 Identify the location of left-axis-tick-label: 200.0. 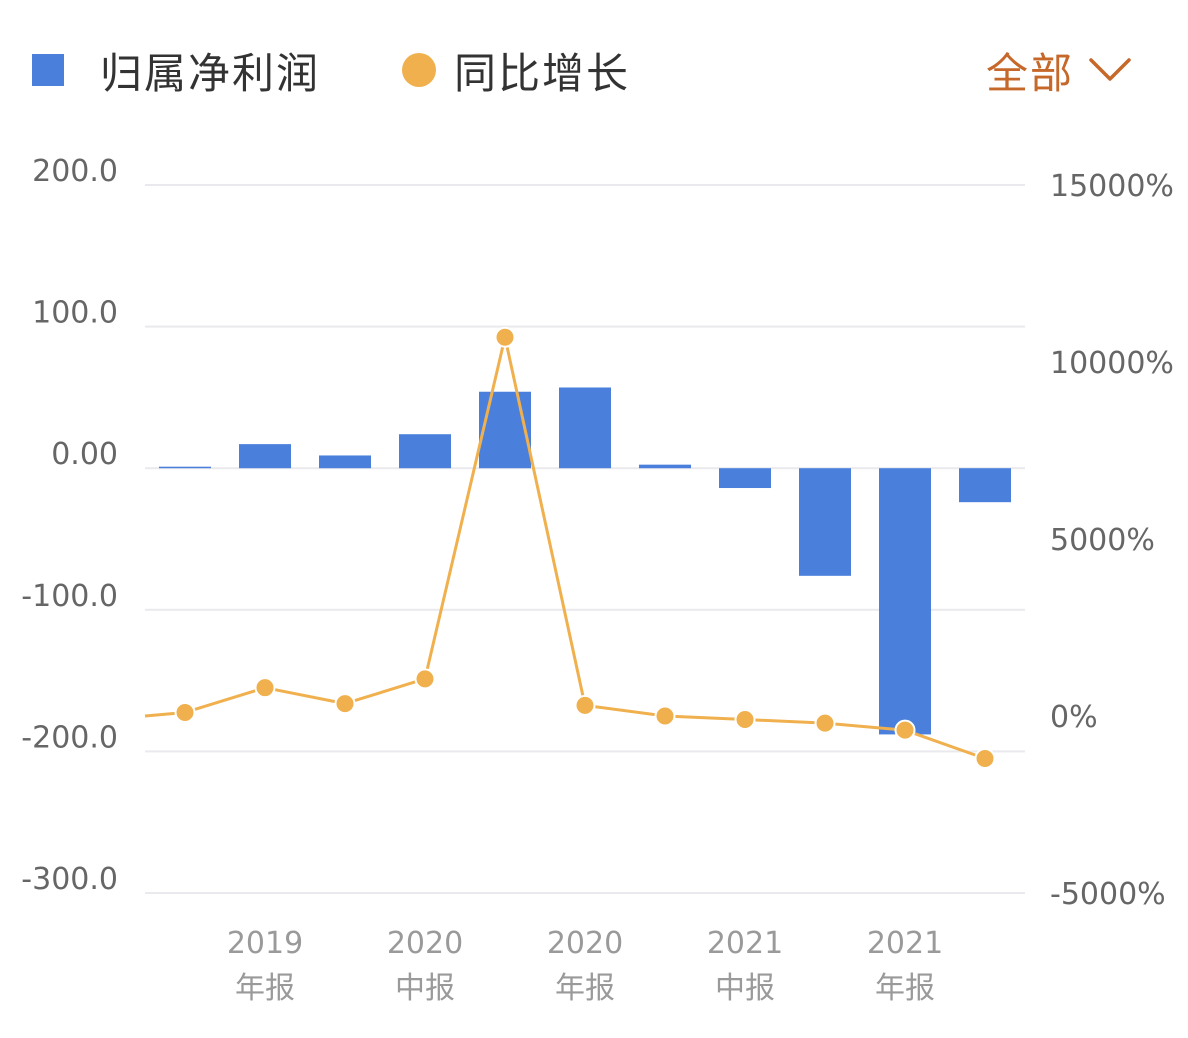
(75, 171).